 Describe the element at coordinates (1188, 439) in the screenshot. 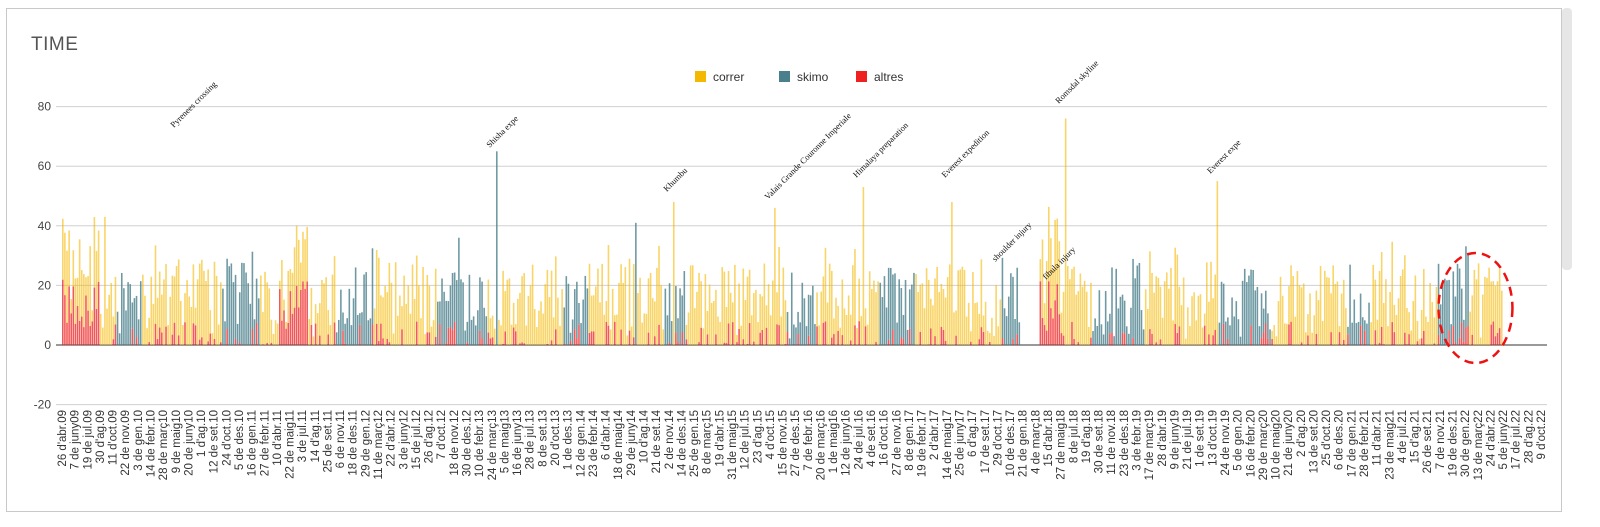

I see `x-tick-label: 21 de jul.19` at that location.